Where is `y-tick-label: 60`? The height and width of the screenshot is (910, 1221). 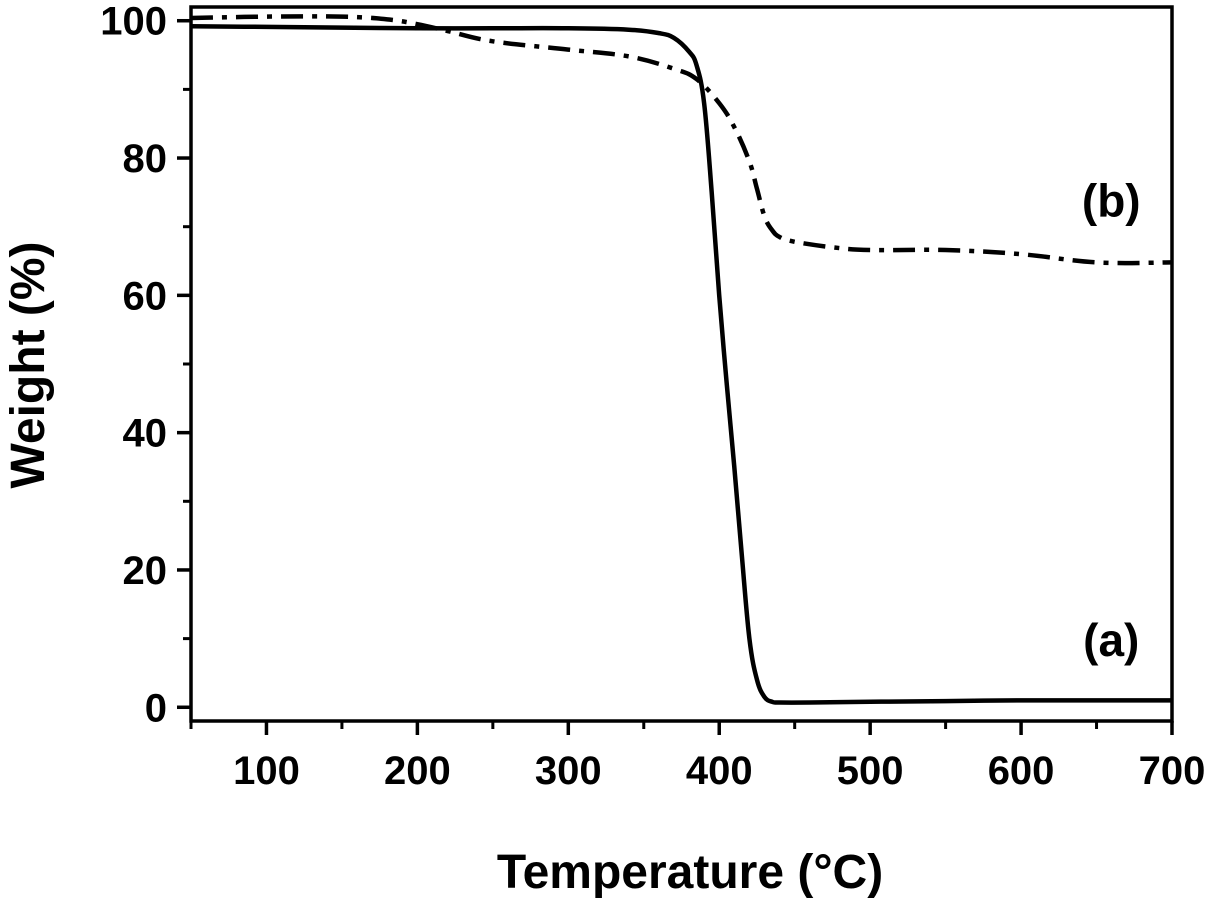 y-tick-label: 60 is located at coordinates (145, 296).